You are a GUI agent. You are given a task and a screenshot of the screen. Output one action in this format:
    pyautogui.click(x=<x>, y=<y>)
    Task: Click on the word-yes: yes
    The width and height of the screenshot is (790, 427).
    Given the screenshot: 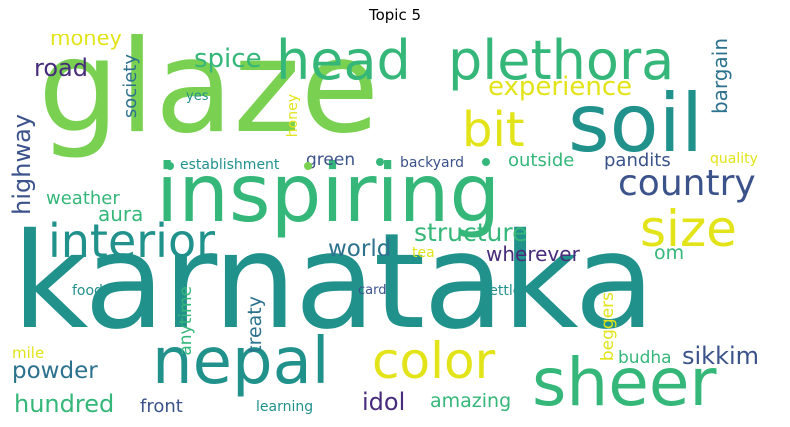 What is the action you would take?
    pyautogui.click(x=197, y=96)
    